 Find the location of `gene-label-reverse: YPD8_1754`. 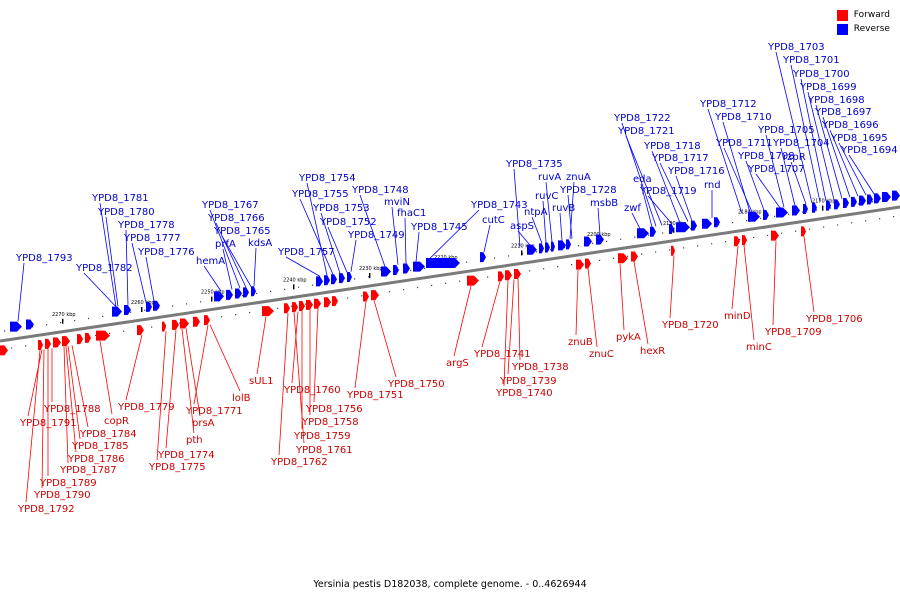

gene-label-reverse: YPD8_1754 is located at coordinates (327, 178).